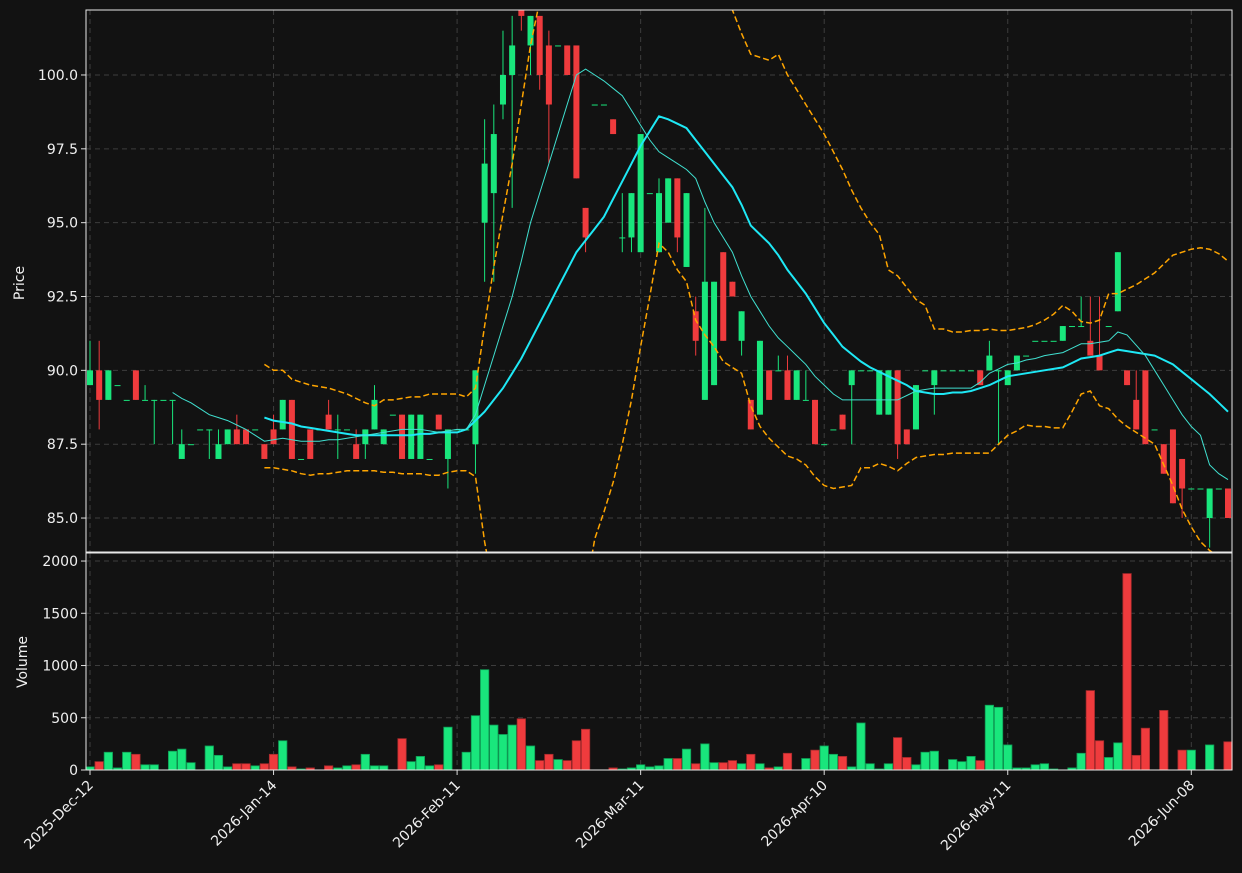  What do you see at coordinates (60, 667) in the screenshot?
I see `y-tick-label: 1000` at bounding box center [60, 667].